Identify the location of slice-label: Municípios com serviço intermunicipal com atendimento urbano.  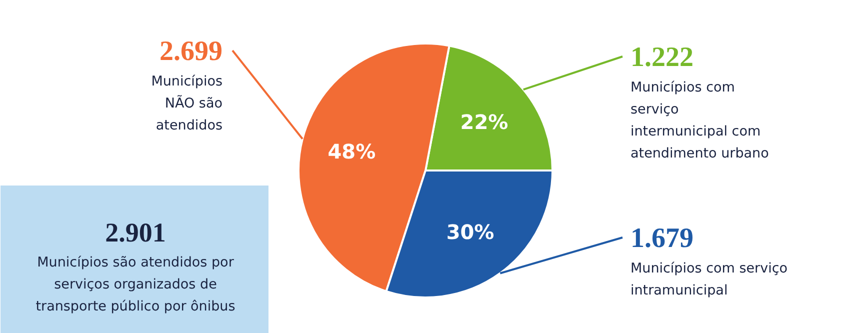
(699, 121).